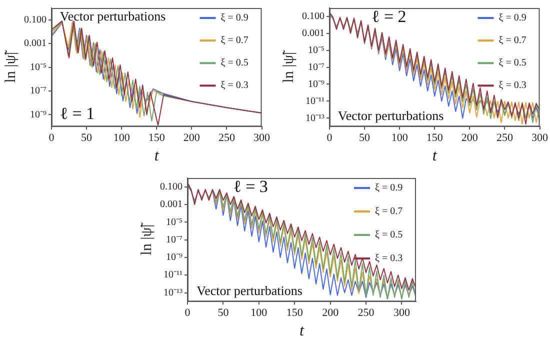 The height and width of the screenshot is (341, 550). What do you see at coordinates (250, 186) in the screenshot?
I see `annotation: ℓ = 3` at bounding box center [250, 186].